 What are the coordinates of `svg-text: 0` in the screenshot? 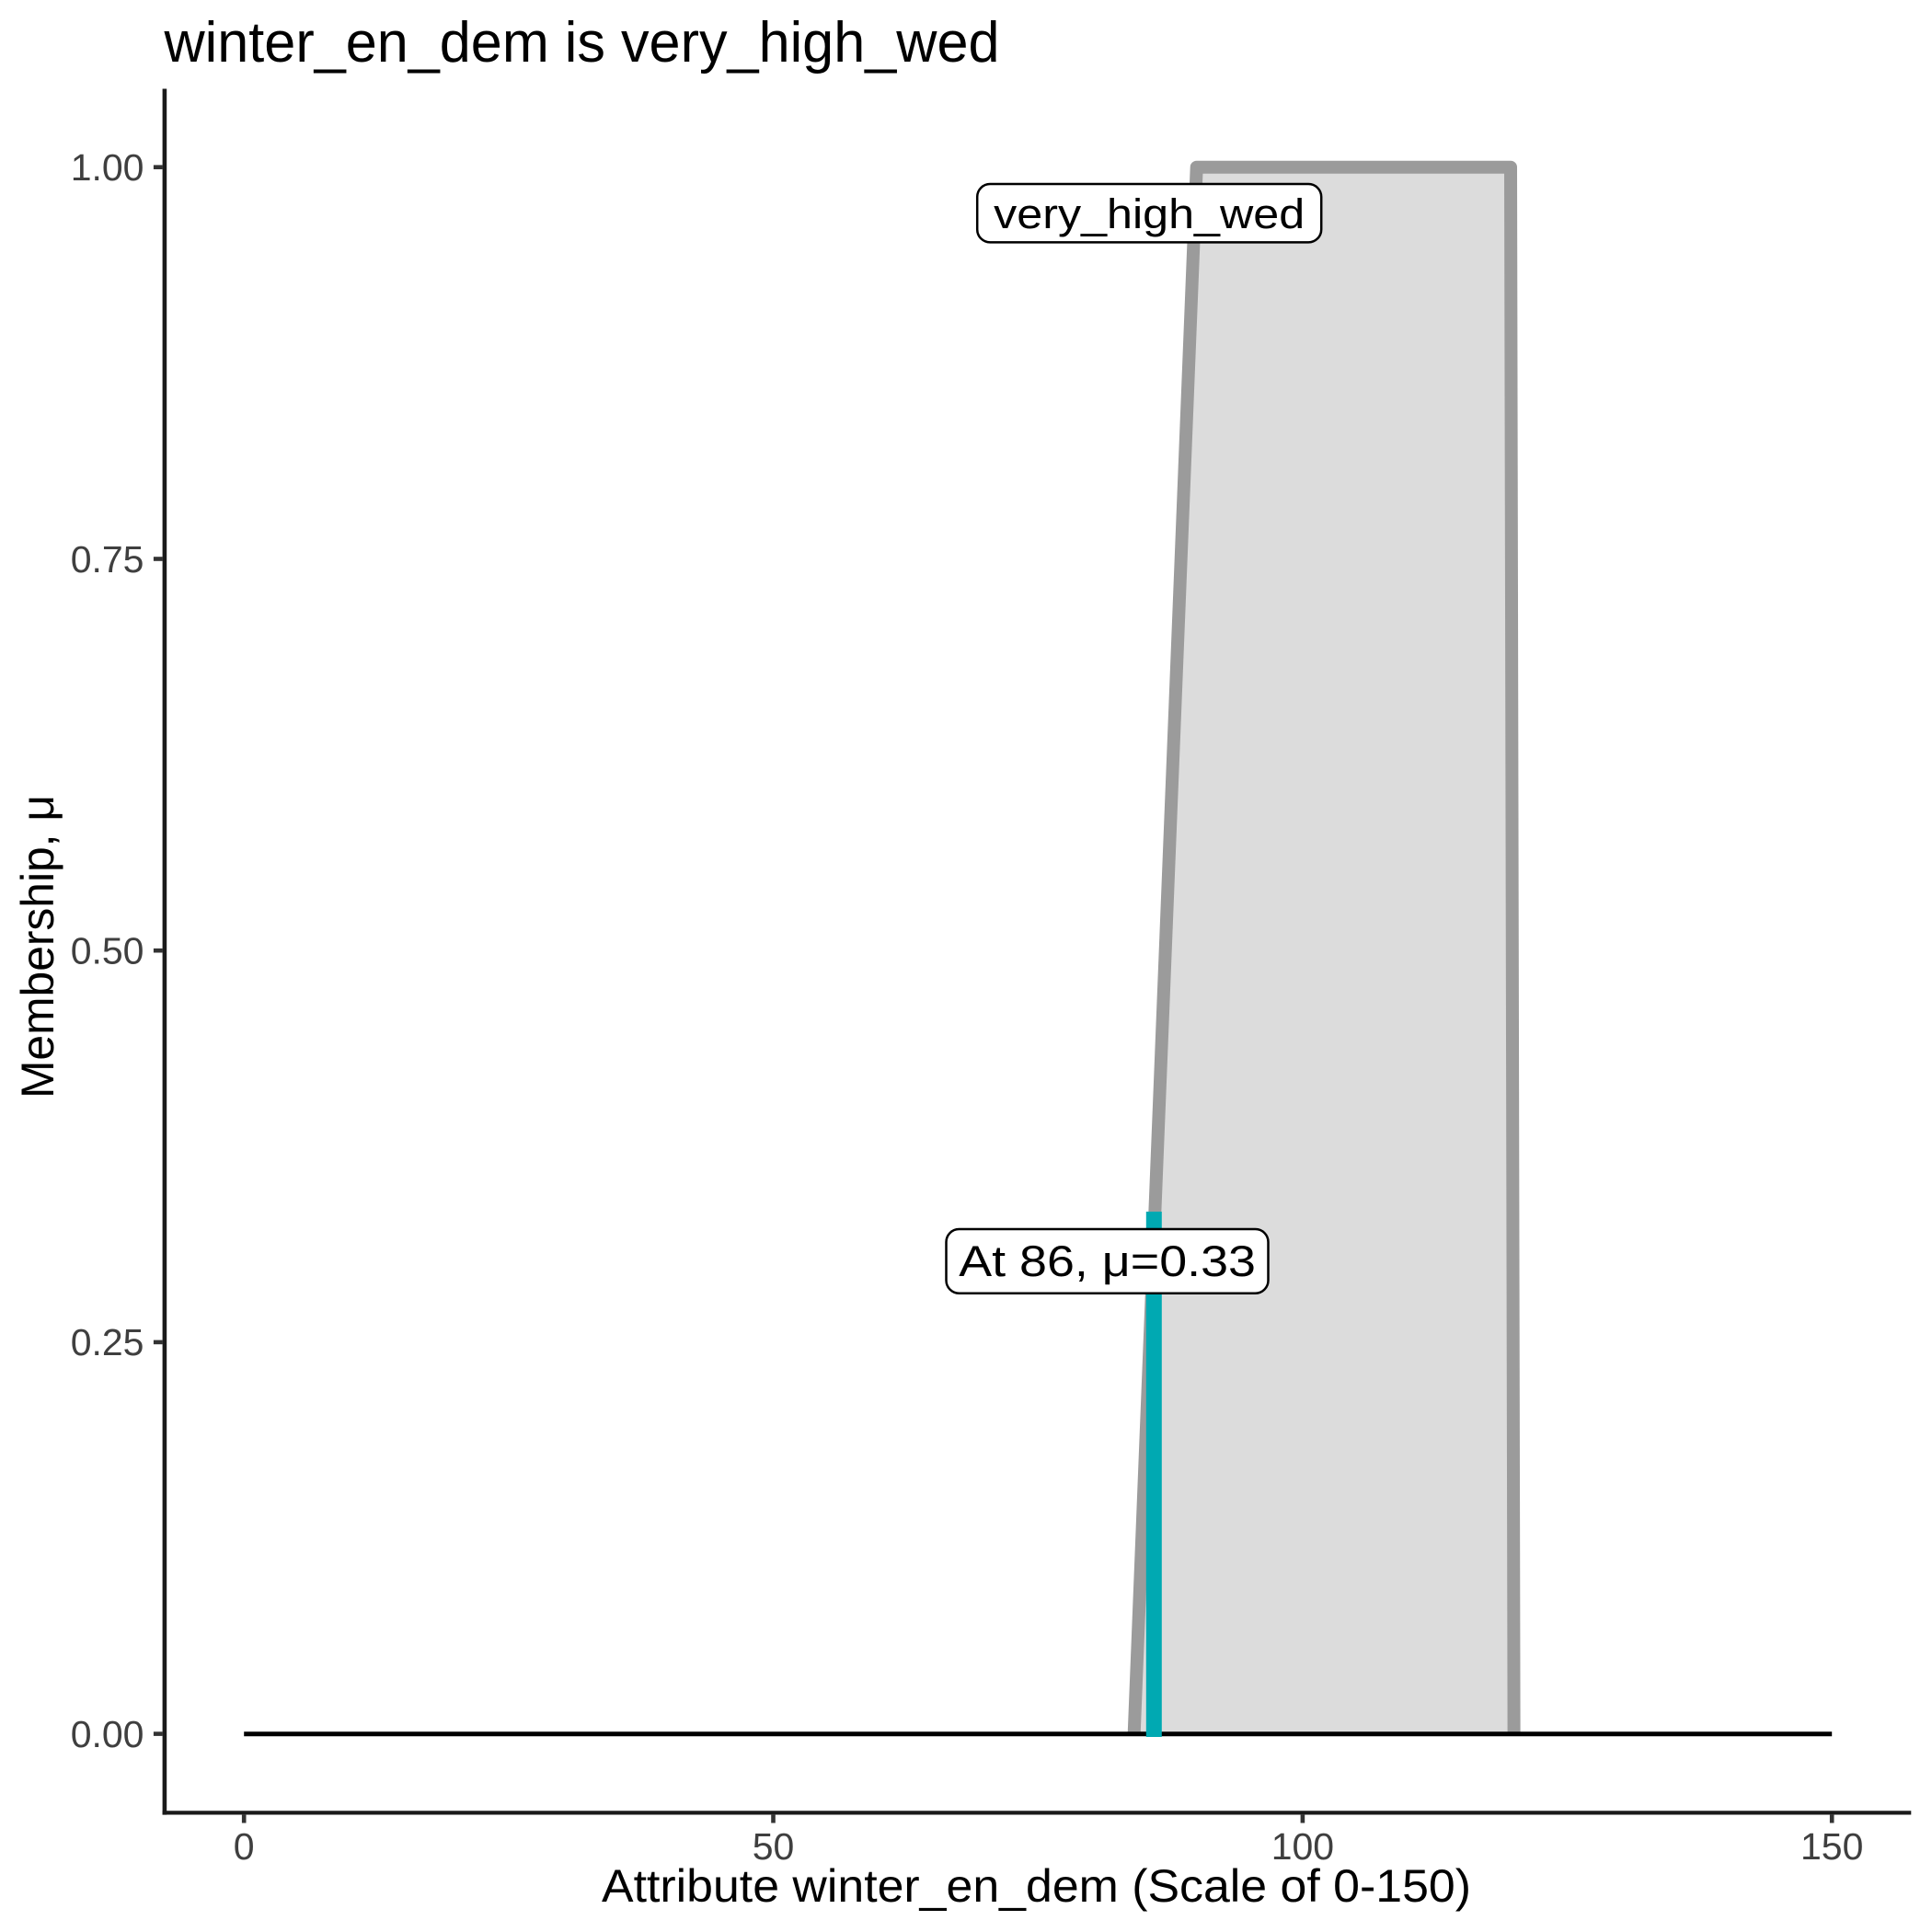 It's located at (244, 1846).